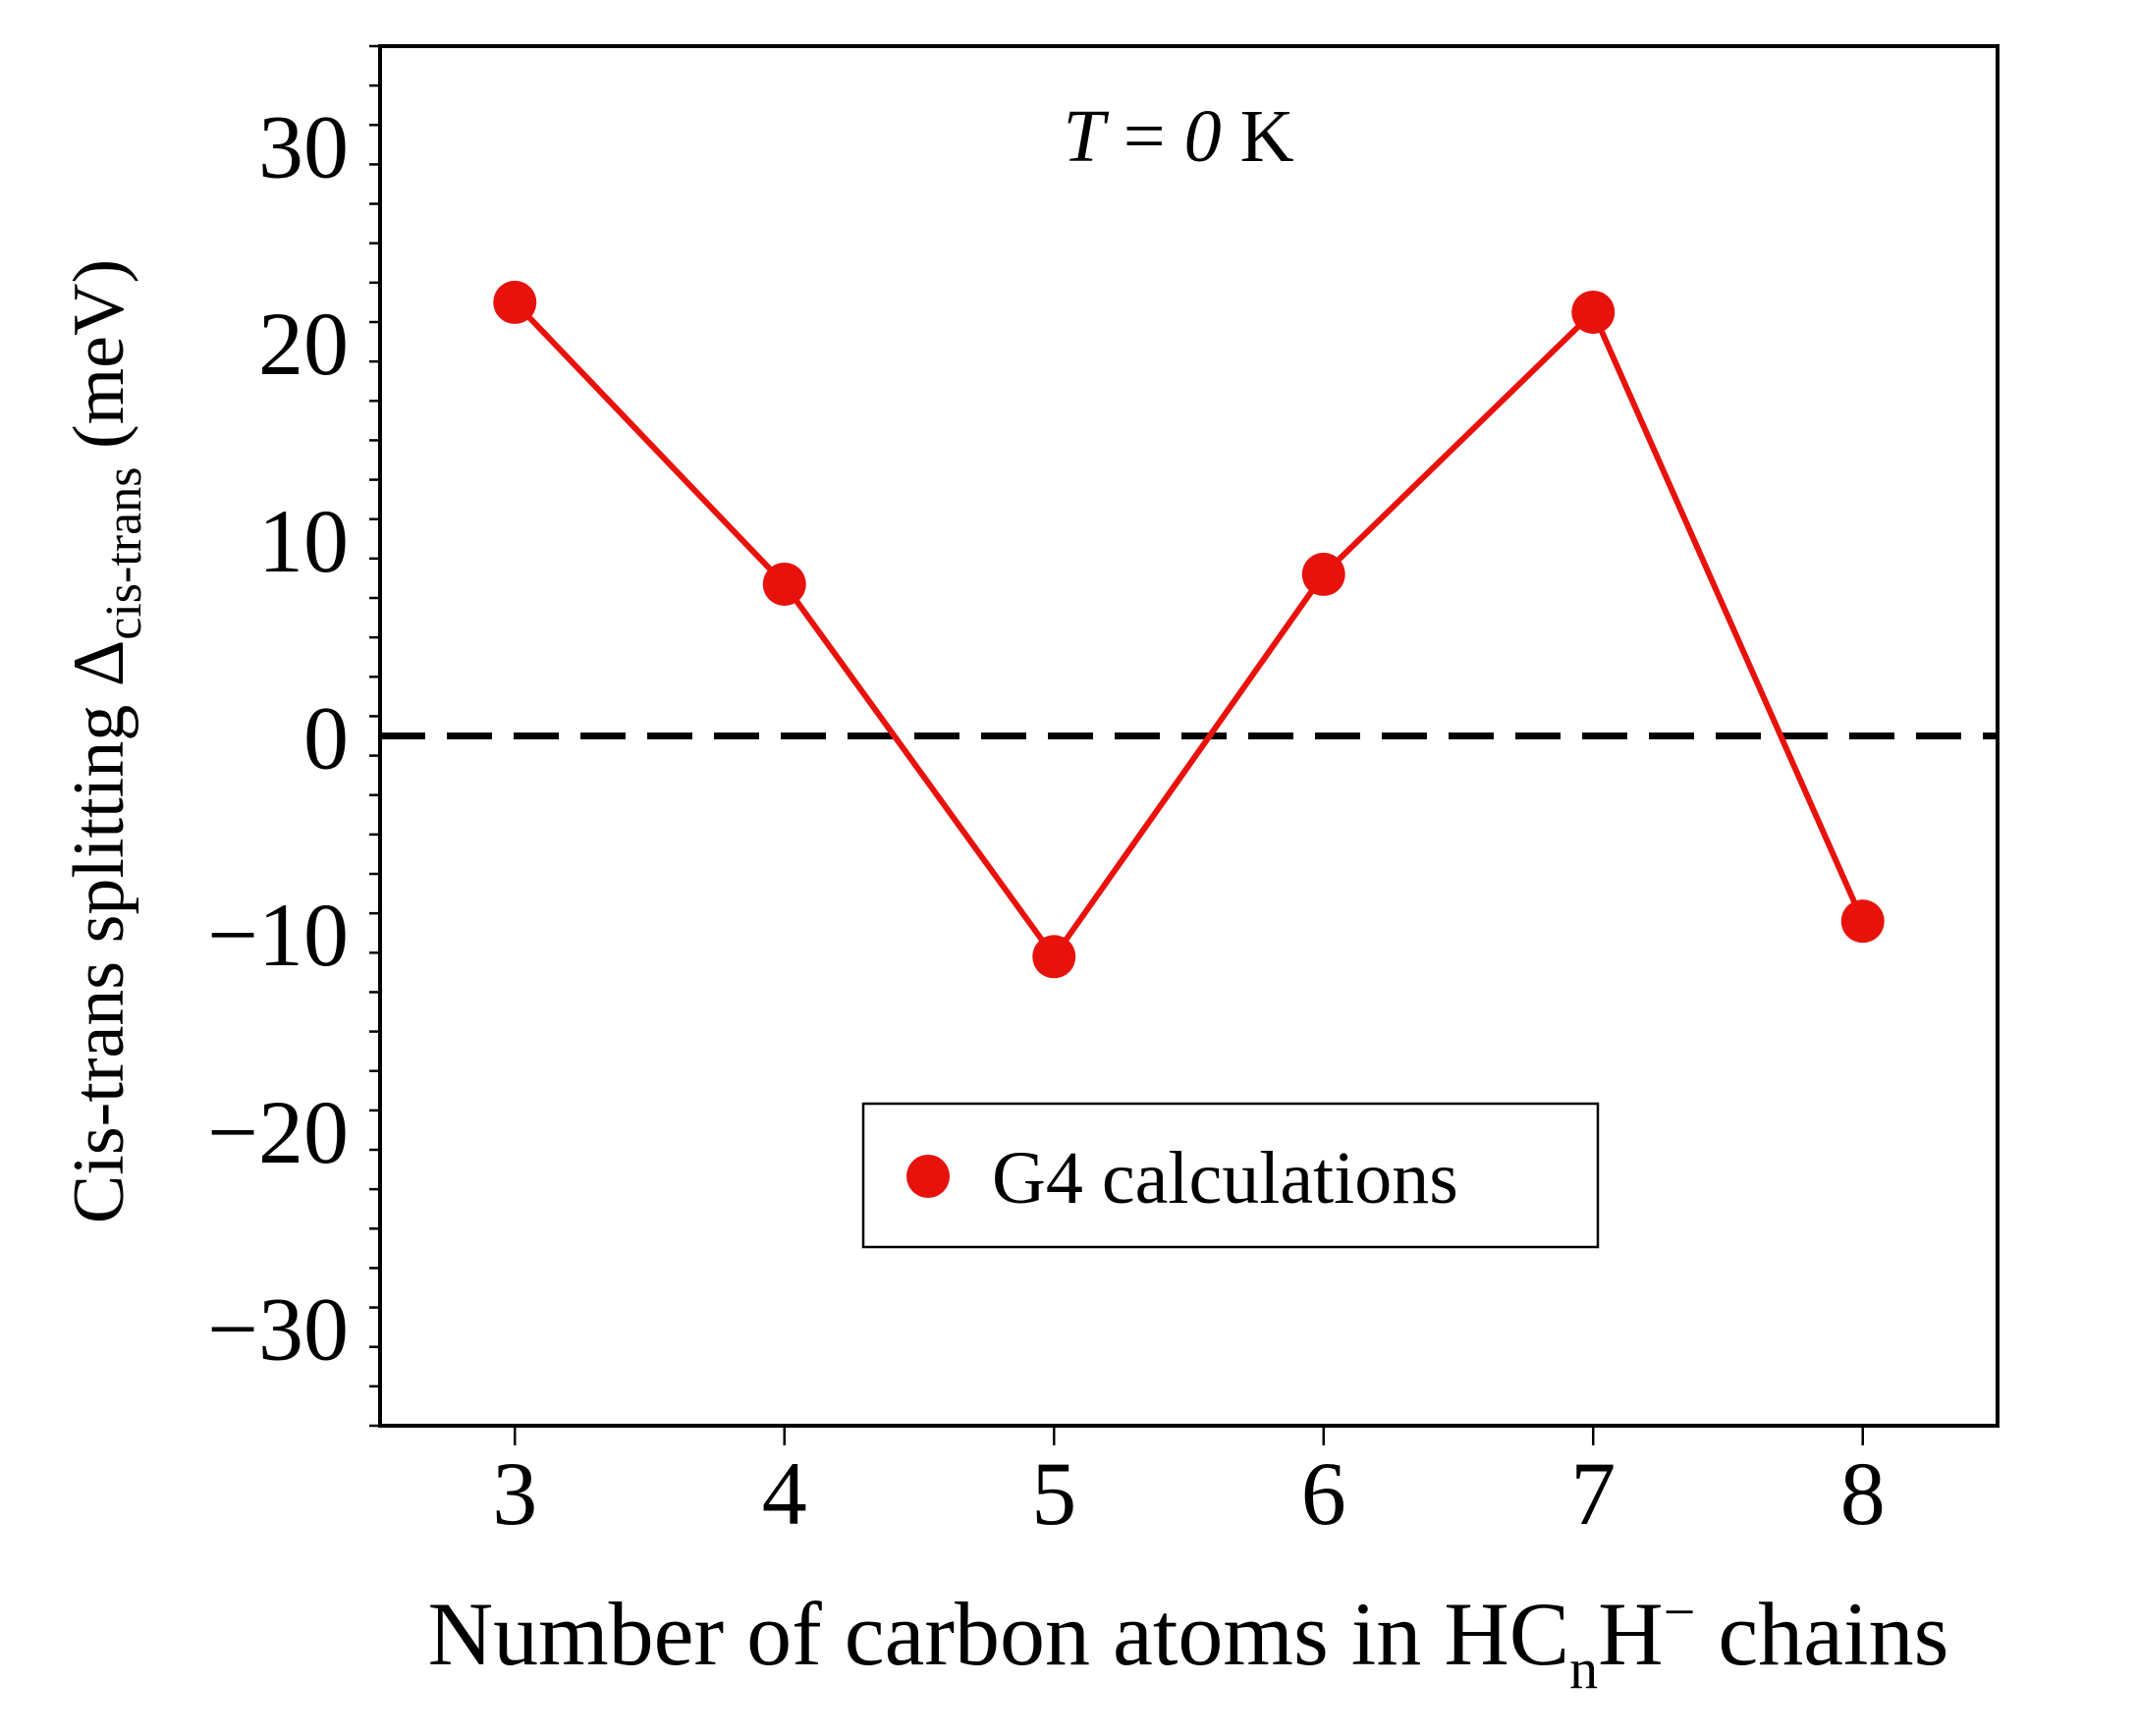 The width and height of the screenshot is (2137, 1736). I want to click on y-tick-label: 10, so click(303, 541).